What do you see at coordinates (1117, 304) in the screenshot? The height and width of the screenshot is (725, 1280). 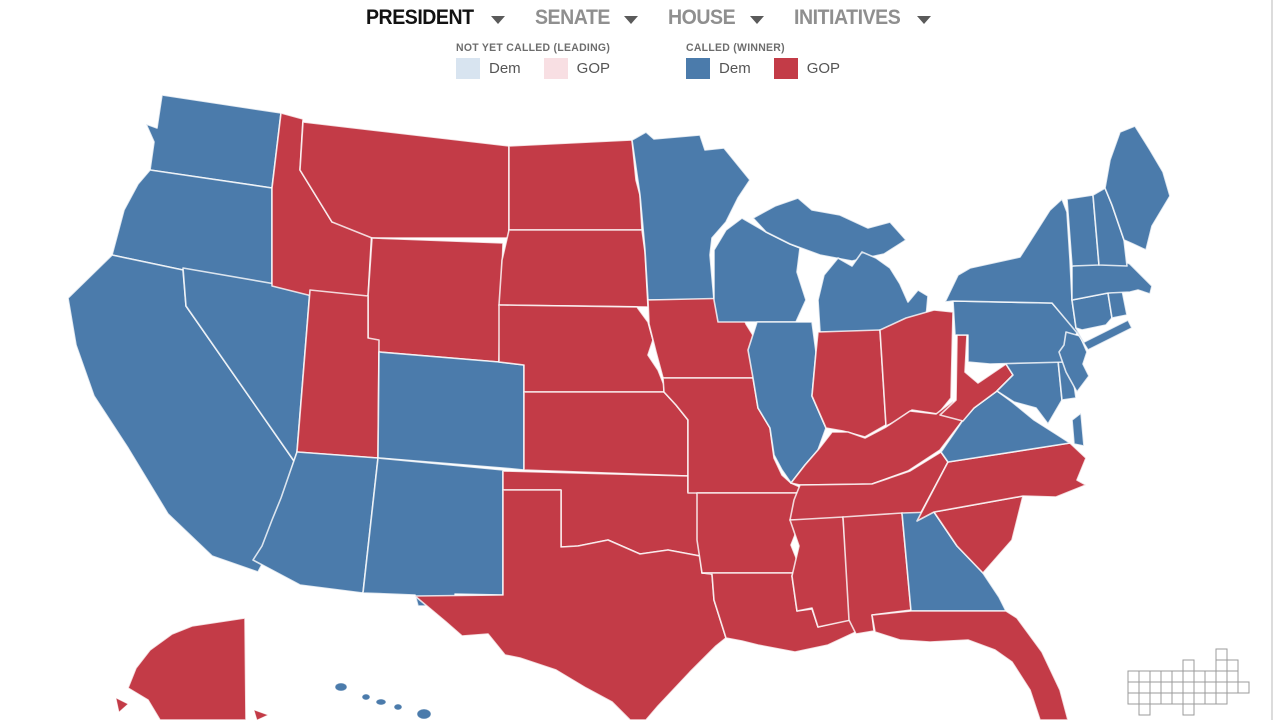 I see `state-rhode-island` at bounding box center [1117, 304].